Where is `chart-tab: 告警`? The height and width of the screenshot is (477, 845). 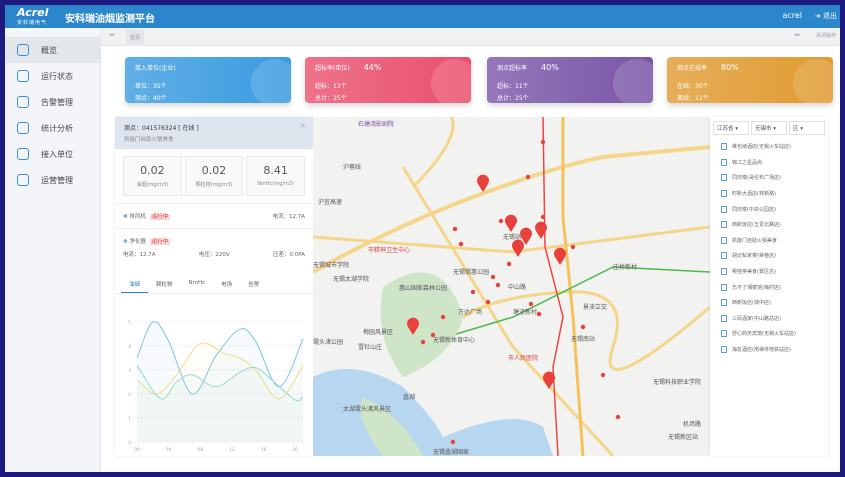
chart-tab: 告警 is located at coordinates (254, 285).